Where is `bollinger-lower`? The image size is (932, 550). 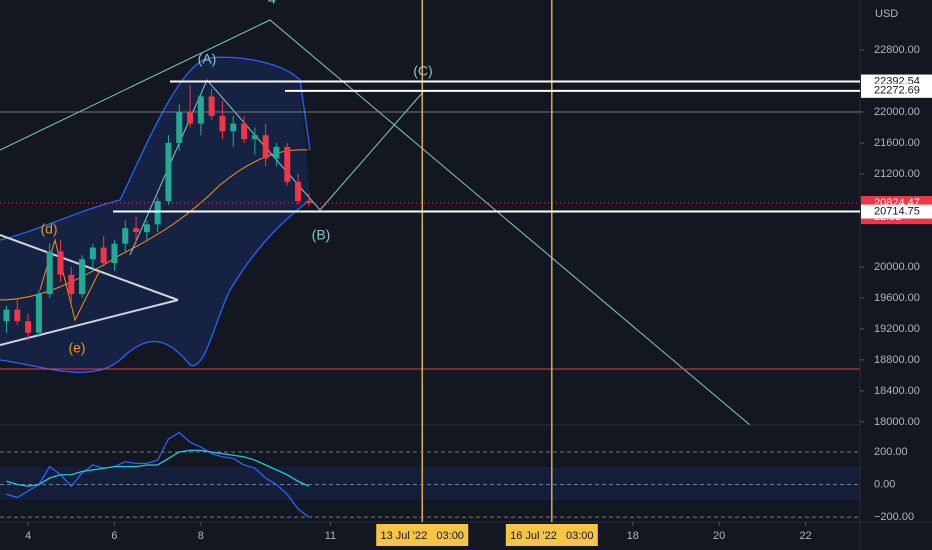
bollinger-lower is located at coordinates (155, 286).